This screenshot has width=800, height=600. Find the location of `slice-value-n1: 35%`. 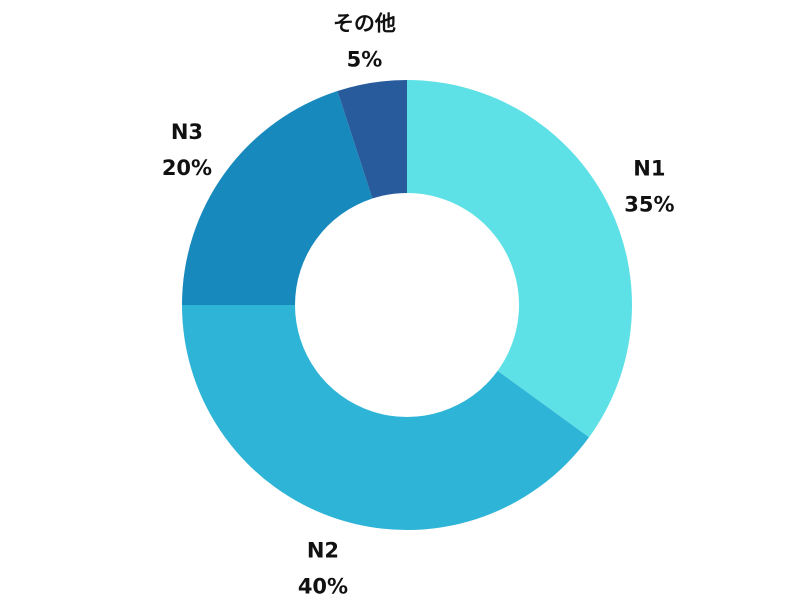

slice-value-n1: 35% is located at coordinates (649, 205).